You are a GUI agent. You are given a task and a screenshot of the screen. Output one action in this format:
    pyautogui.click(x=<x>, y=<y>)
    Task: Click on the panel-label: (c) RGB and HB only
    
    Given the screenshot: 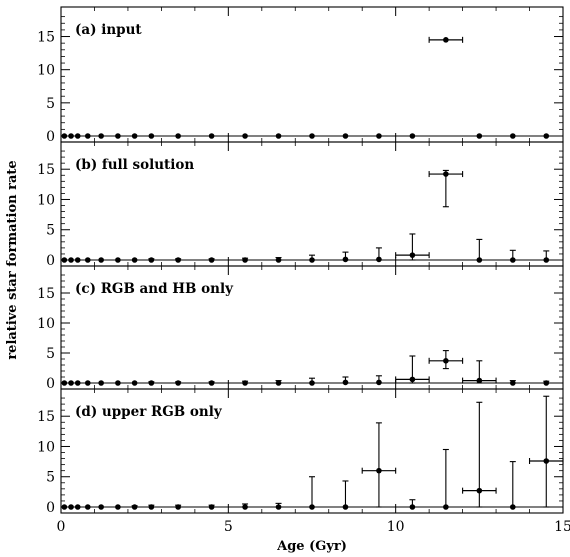 What is the action you would take?
    pyautogui.click(x=154, y=289)
    